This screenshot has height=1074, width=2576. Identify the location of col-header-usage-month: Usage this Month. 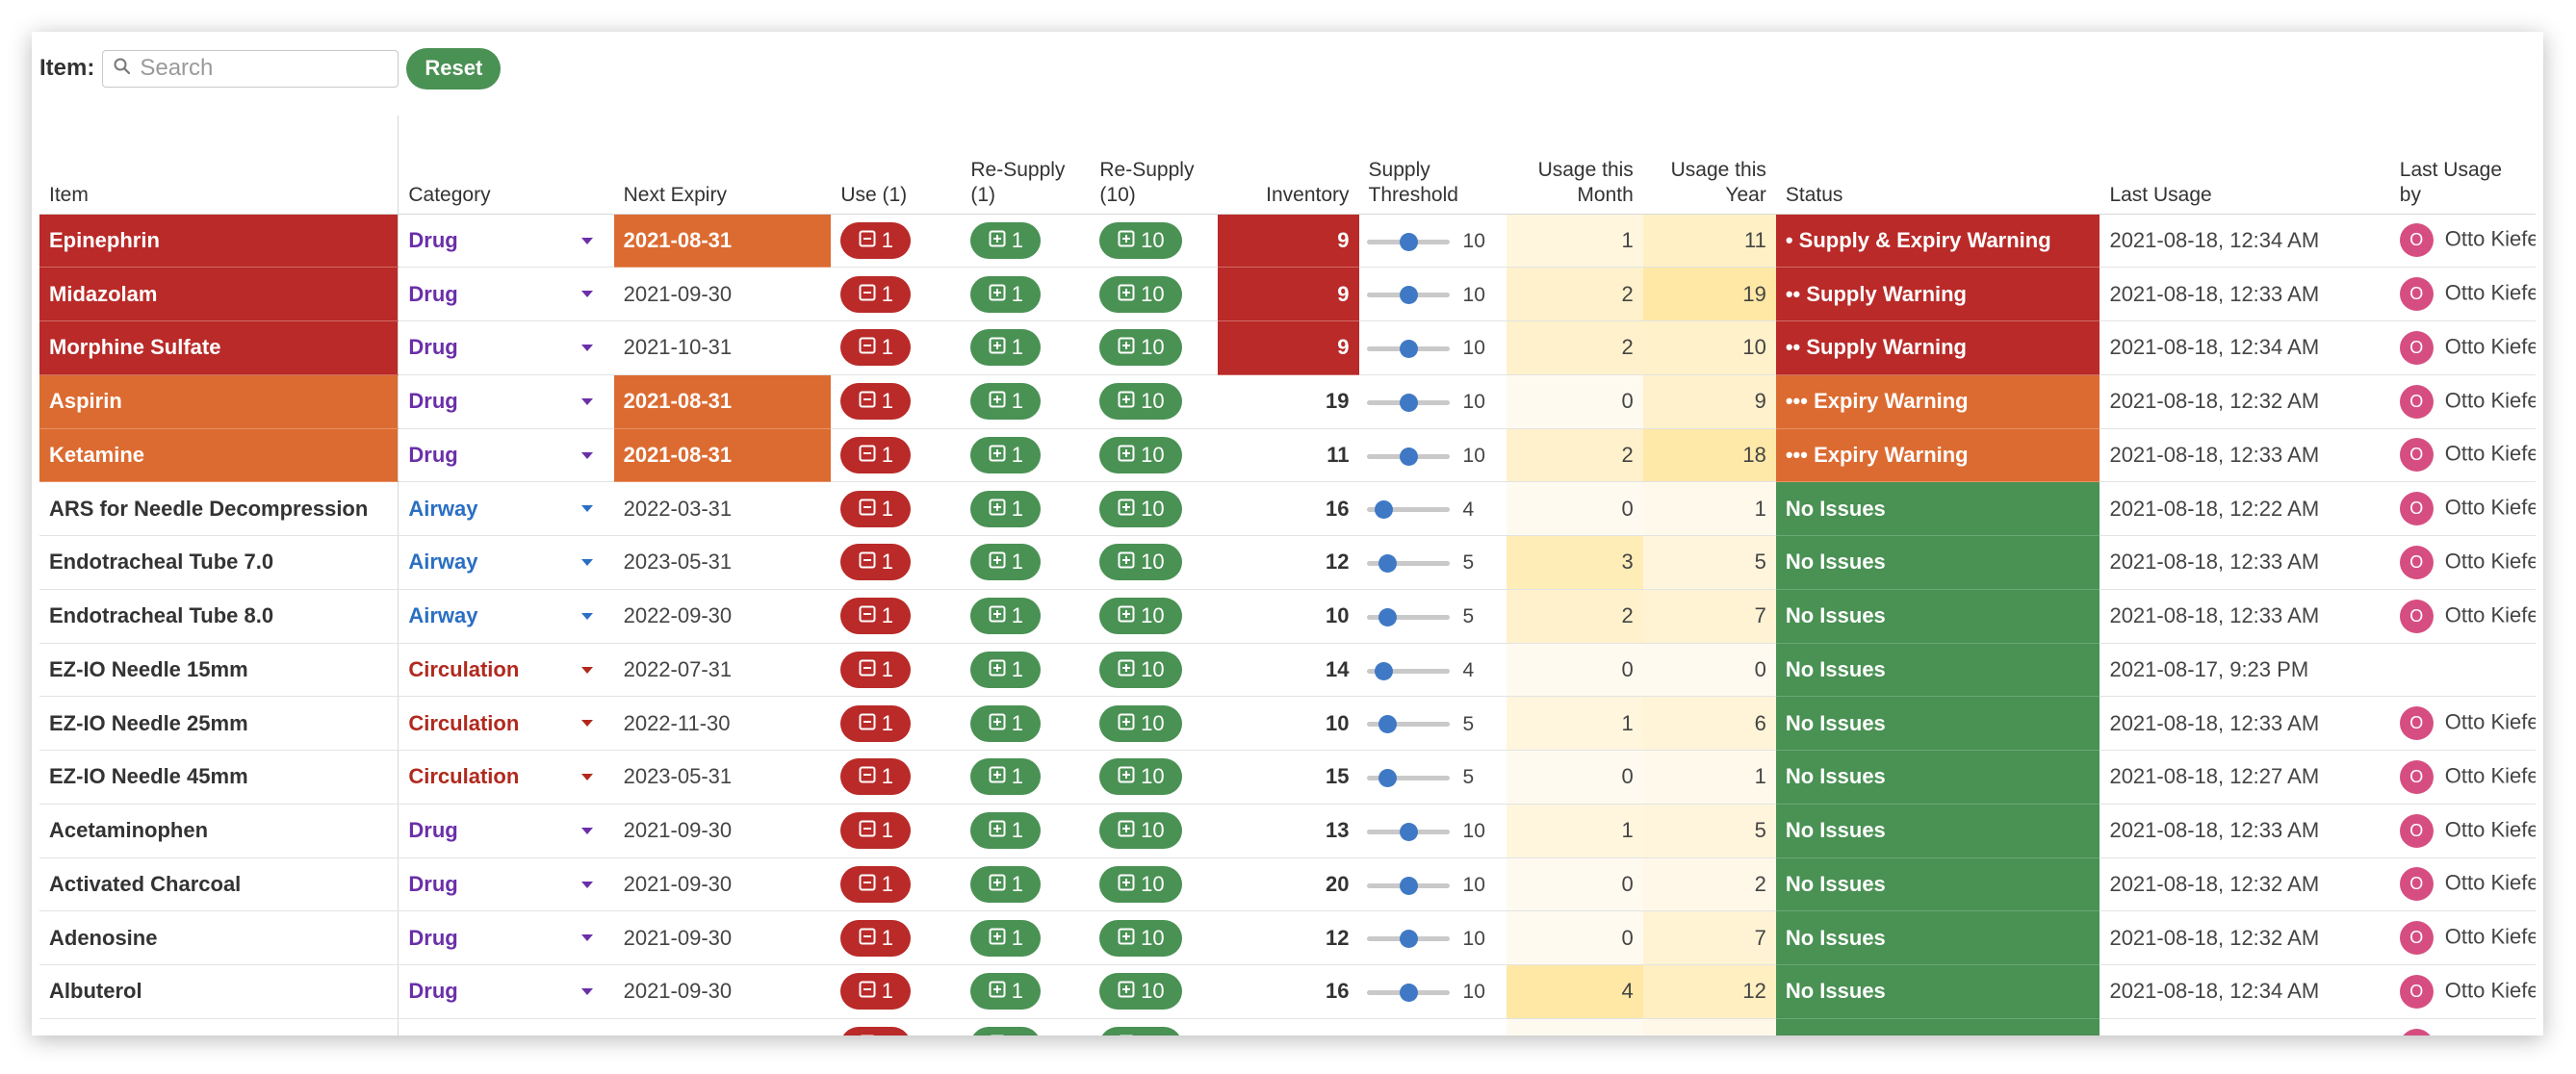
(1575, 165).